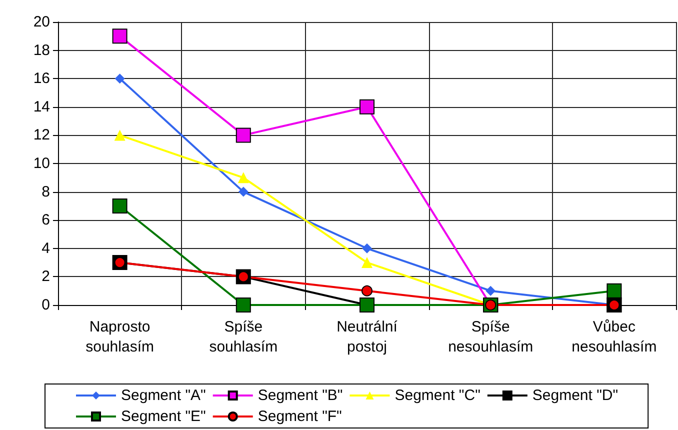  What do you see at coordinates (120, 337) in the screenshot?
I see `x-tick-label: Naprosto souhlasím` at bounding box center [120, 337].